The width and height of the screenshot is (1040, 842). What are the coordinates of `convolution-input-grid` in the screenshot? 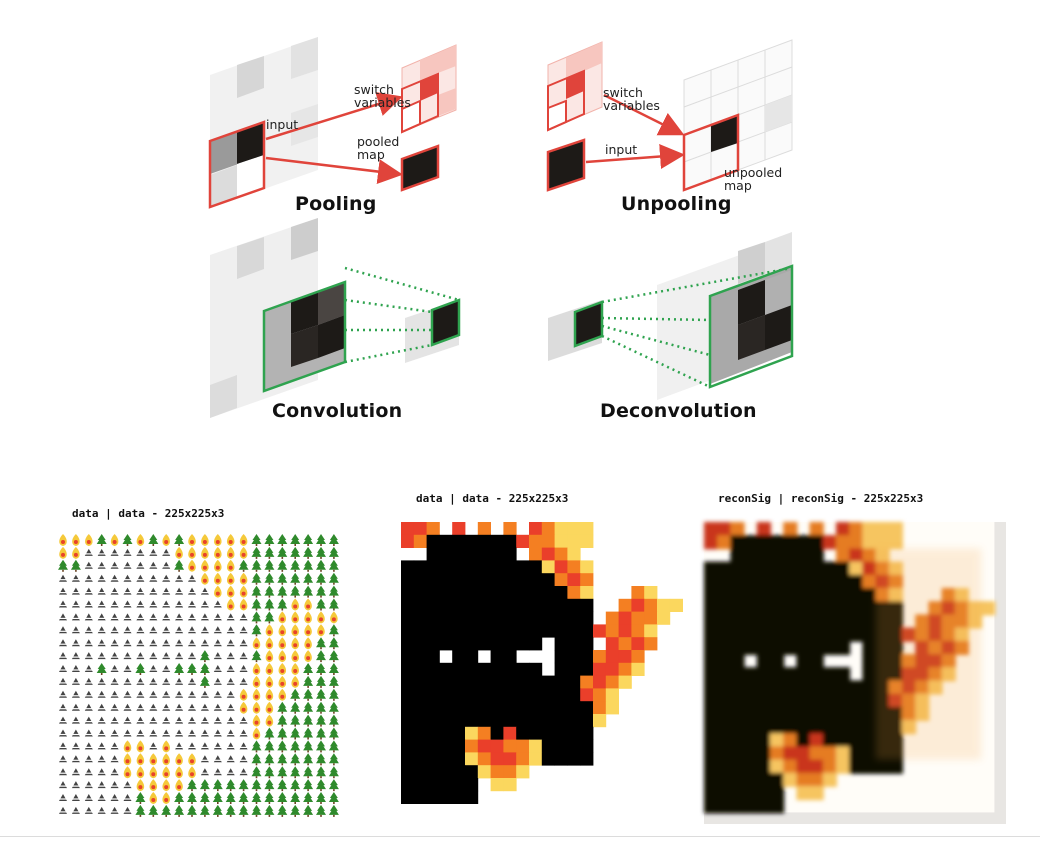 It's located at (278, 318).